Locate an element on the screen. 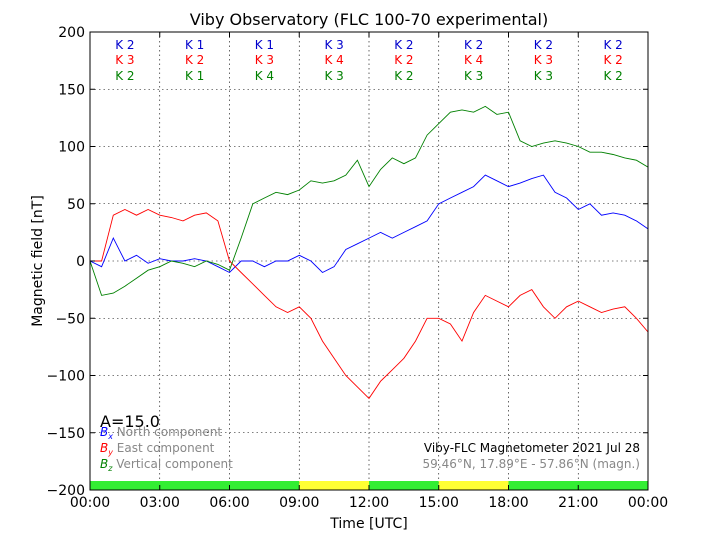 This screenshot has width=720, height=540. legend-label: North component is located at coordinates (167, 432).